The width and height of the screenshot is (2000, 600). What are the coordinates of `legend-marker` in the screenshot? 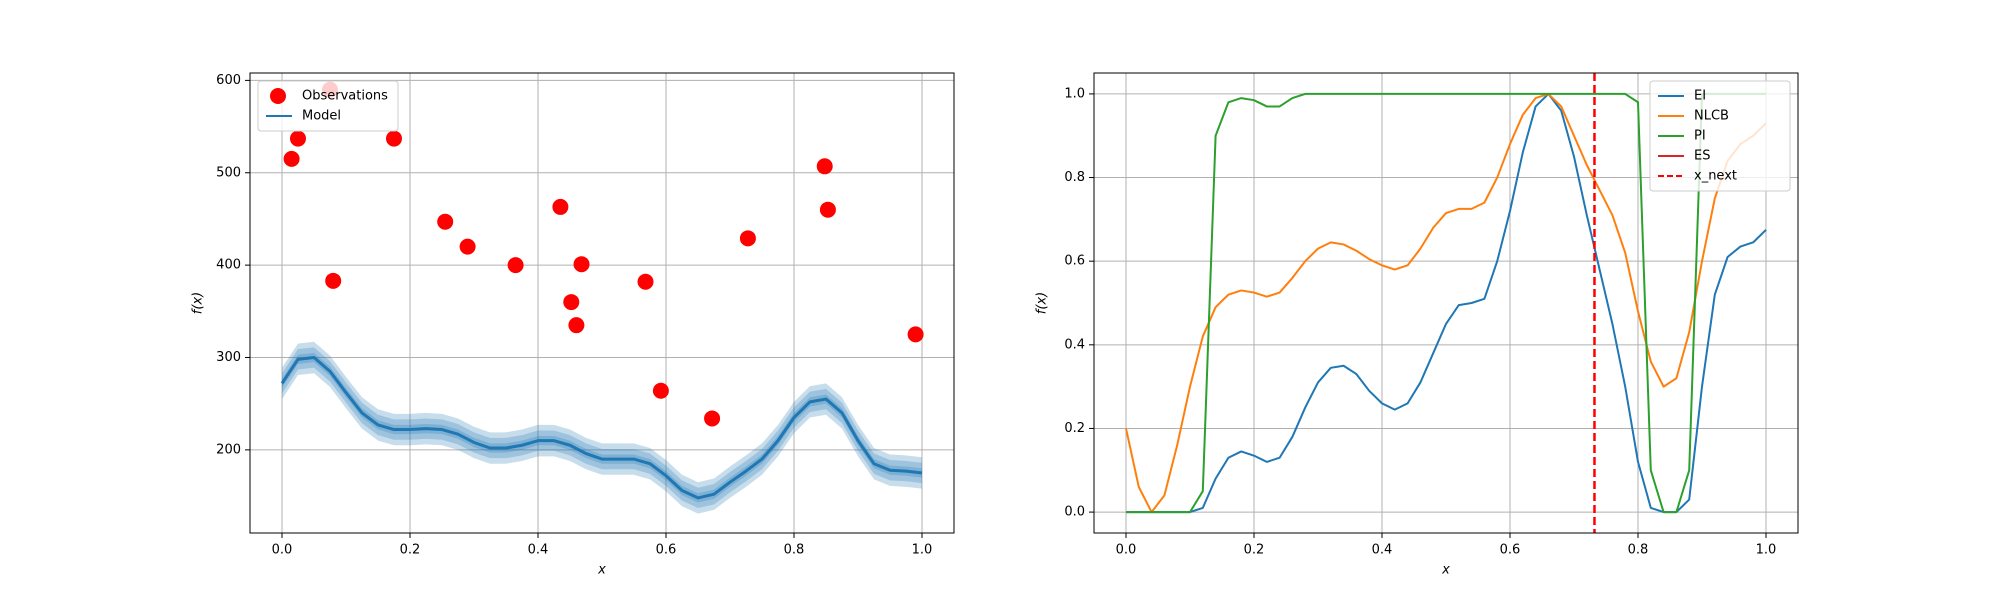 It's located at (278, 96).